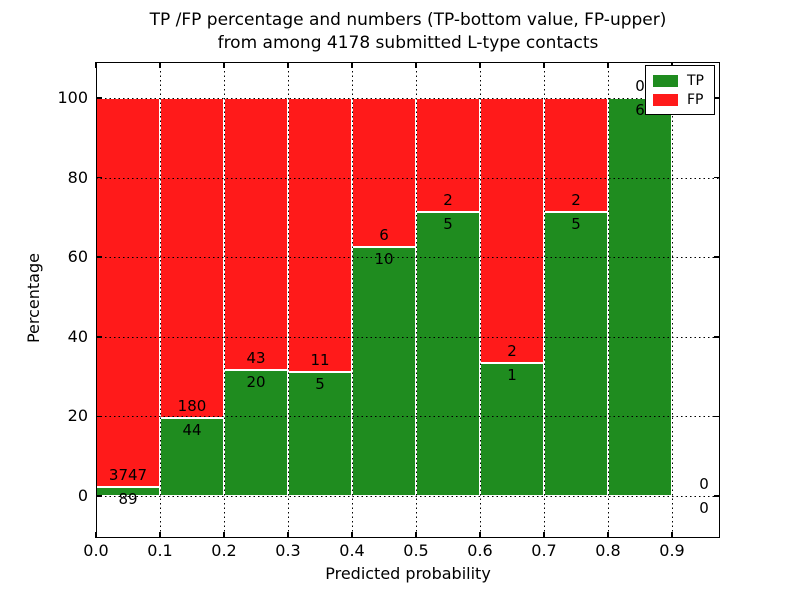 The height and width of the screenshot is (600, 800). I want to click on y-tick-label: 40, so click(77, 336).